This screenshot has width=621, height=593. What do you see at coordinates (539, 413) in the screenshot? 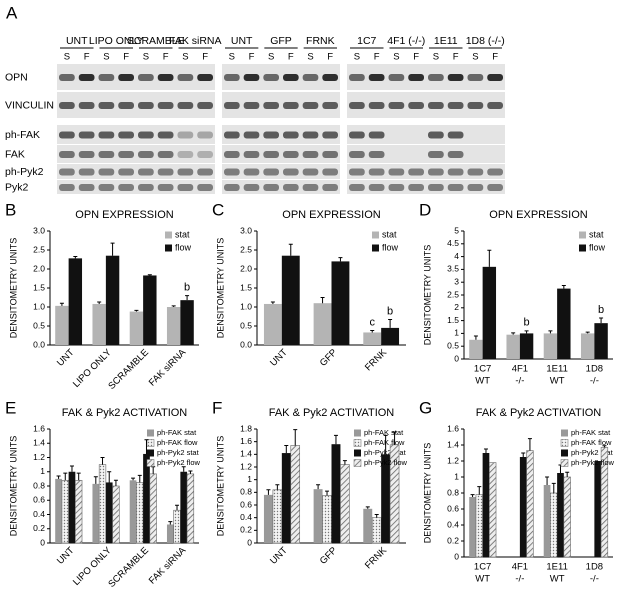
I see `chart-title: FAK & Pyk2 ACTIVATION` at bounding box center [539, 413].